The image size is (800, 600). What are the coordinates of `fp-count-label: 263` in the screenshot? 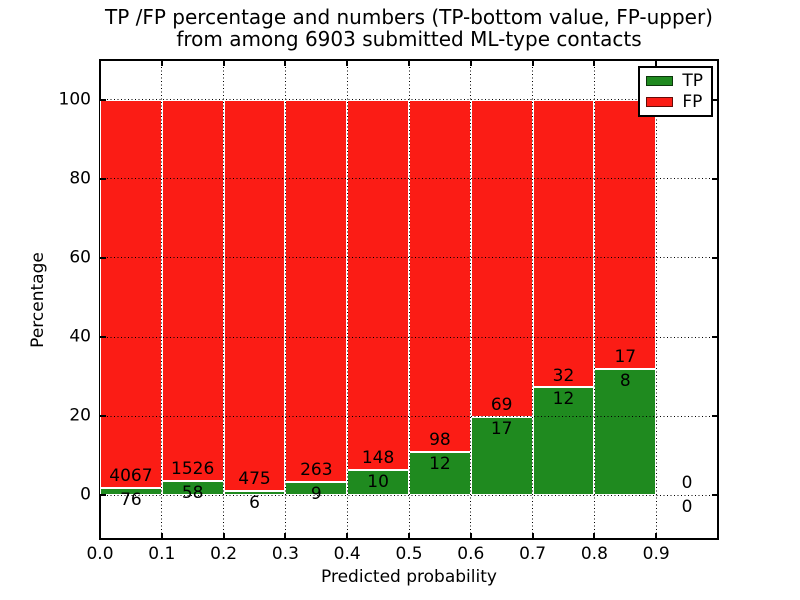 It's located at (316, 470).